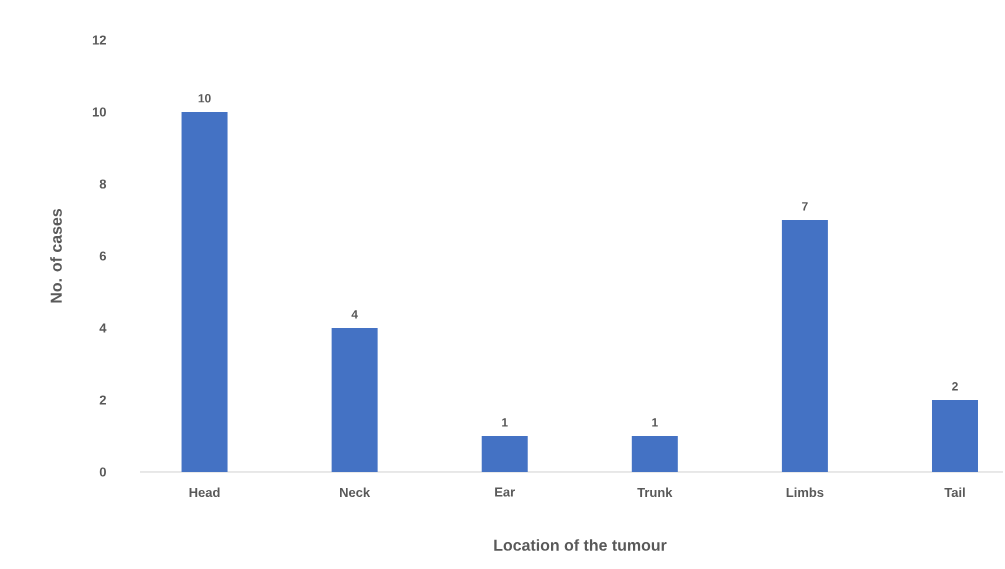  What do you see at coordinates (99, 40) in the screenshot?
I see `y-tick-label: 12` at bounding box center [99, 40].